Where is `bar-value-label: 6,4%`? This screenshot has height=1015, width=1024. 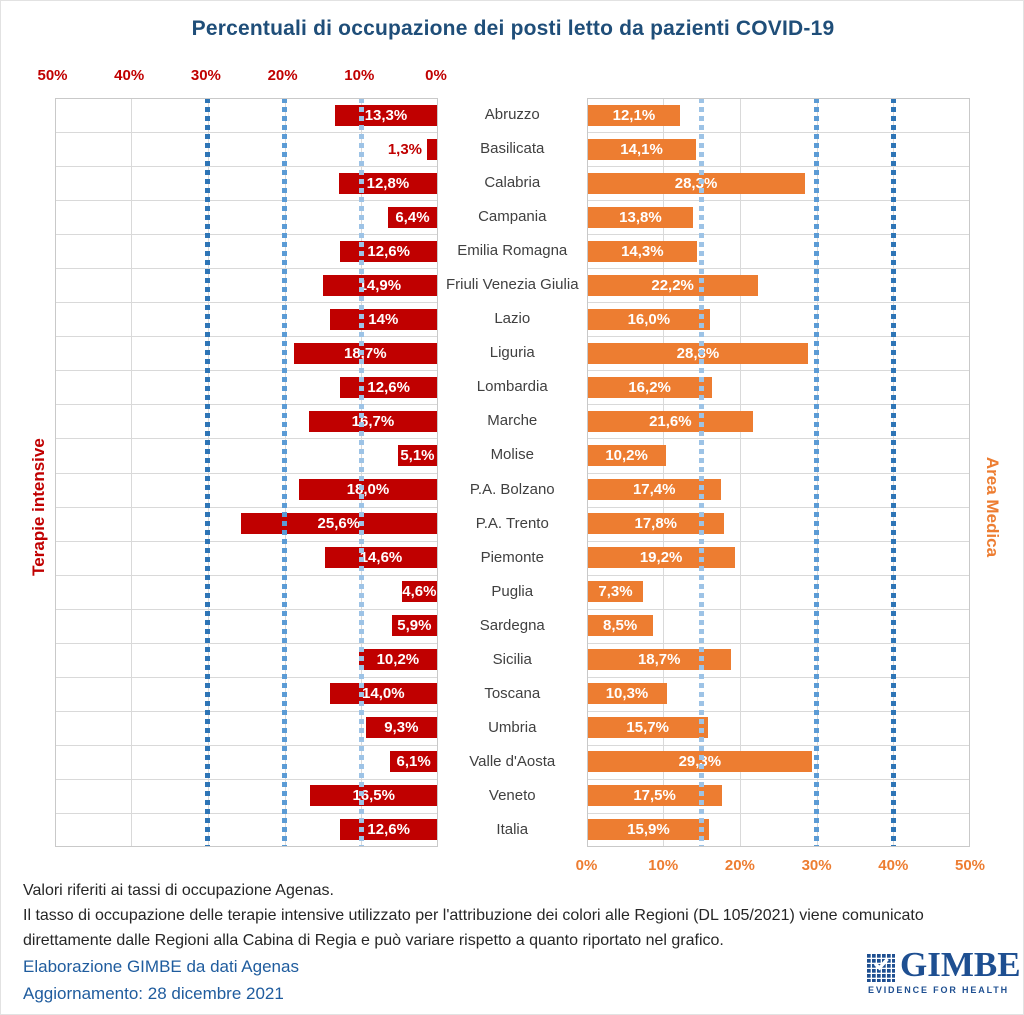
bar-value-label: 6,4% is located at coordinates (412, 217).